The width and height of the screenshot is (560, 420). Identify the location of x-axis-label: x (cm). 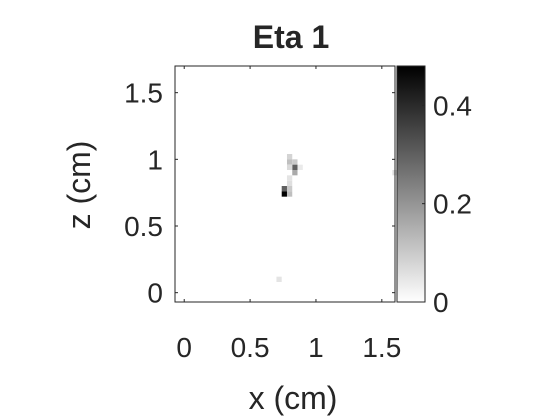
(293, 398).